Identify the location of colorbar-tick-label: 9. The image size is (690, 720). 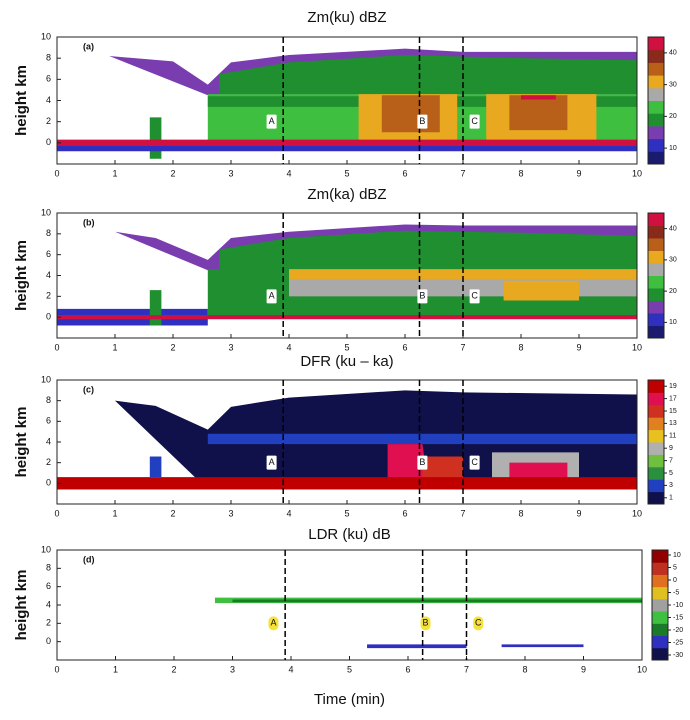
(671, 448).